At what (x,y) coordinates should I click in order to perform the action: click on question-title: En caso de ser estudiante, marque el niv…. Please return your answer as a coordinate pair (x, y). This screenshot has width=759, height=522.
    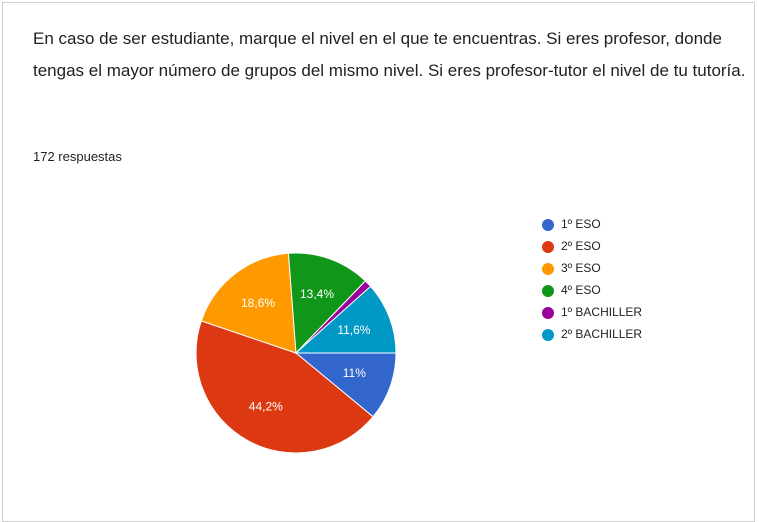
    Looking at the image, I should click on (389, 54).